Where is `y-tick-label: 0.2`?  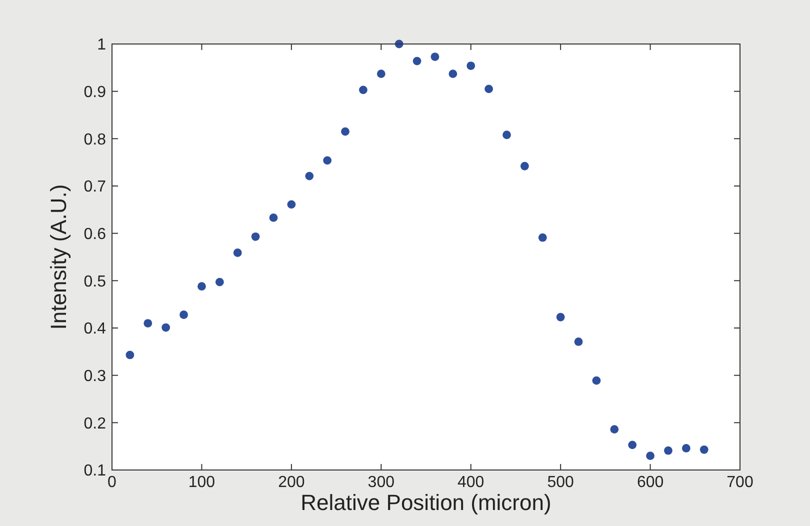 y-tick-label: 0.2 is located at coordinates (95, 423).